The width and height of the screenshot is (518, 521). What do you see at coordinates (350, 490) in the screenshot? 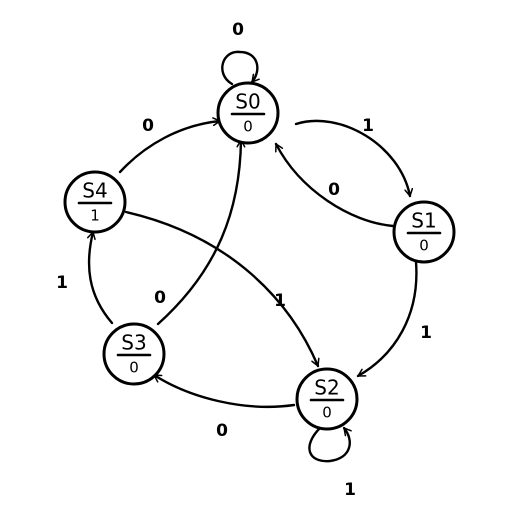
I see `label-s2-s2: 1` at bounding box center [350, 490].